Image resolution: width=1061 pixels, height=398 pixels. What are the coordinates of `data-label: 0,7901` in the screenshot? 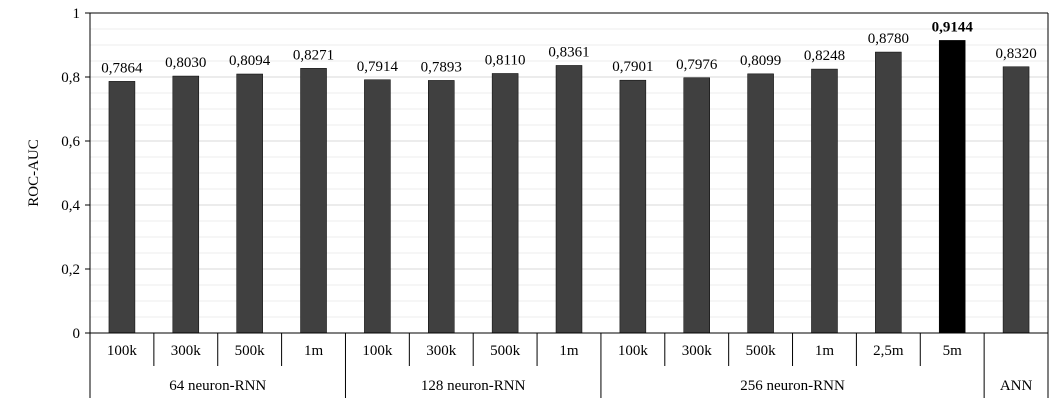 It's located at (632, 67).